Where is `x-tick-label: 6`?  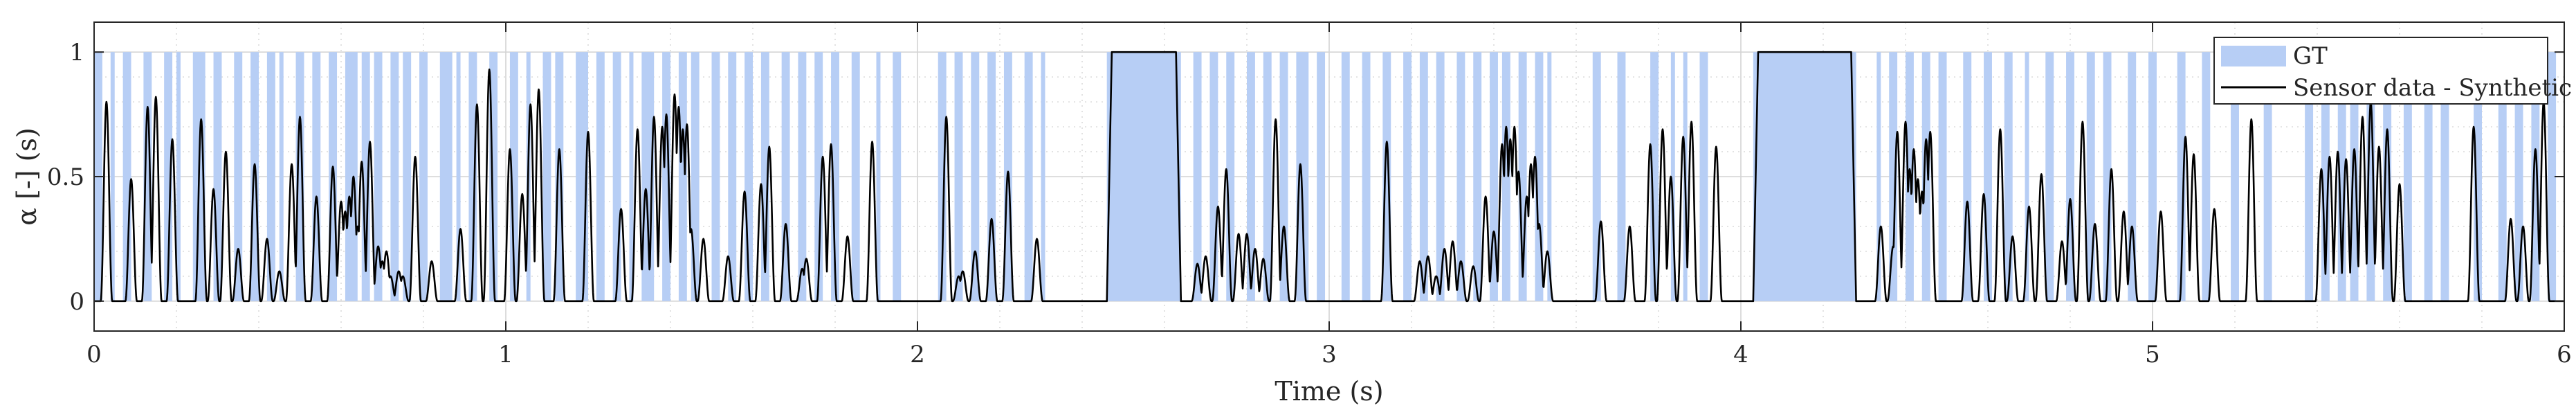
x-tick-label: 6 is located at coordinates (2565, 354).